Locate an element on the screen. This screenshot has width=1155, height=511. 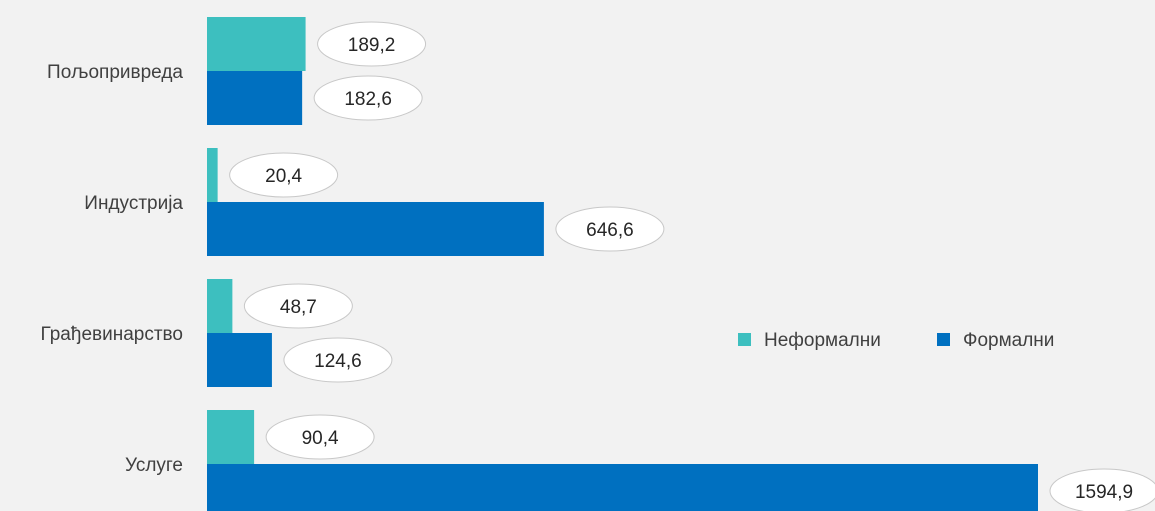
data-label: 20,4 is located at coordinates (284, 175).